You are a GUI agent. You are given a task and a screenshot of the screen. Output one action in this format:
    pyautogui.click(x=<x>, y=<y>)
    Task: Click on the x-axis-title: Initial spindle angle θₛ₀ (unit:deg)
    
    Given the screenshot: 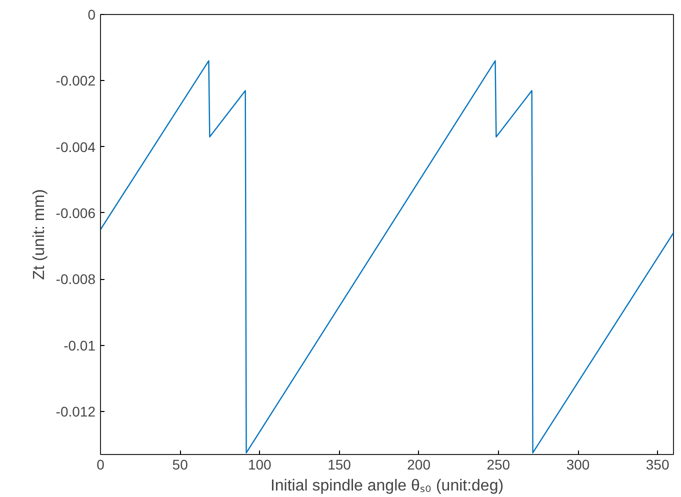 What is the action you would take?
    pyautogui.click(x=387, y=486)
    